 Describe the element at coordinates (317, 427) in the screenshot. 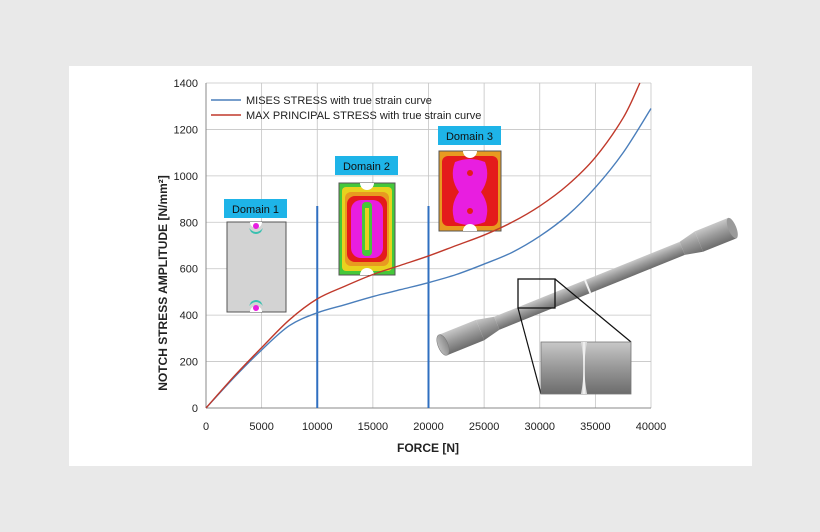

I see `x-tick-label: 10000` at that location.